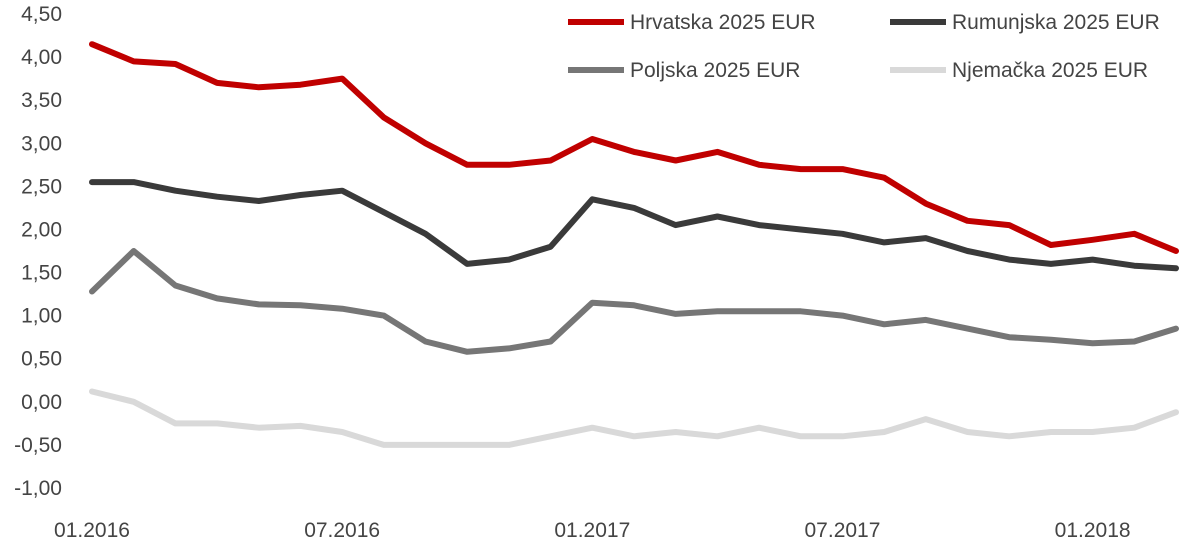 This screenshot has width=1188, height=547. Describe the element at coordinates (38, 488) in the screenshot. I see `y-tick-label: -1,00` at that location.